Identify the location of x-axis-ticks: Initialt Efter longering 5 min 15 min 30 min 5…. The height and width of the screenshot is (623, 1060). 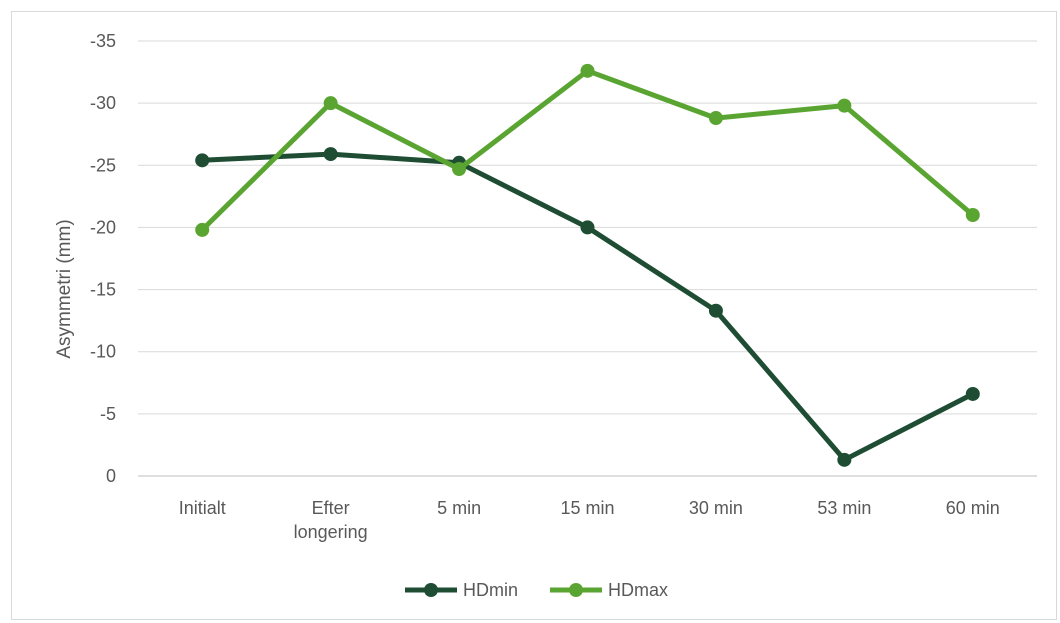
(589, 520).